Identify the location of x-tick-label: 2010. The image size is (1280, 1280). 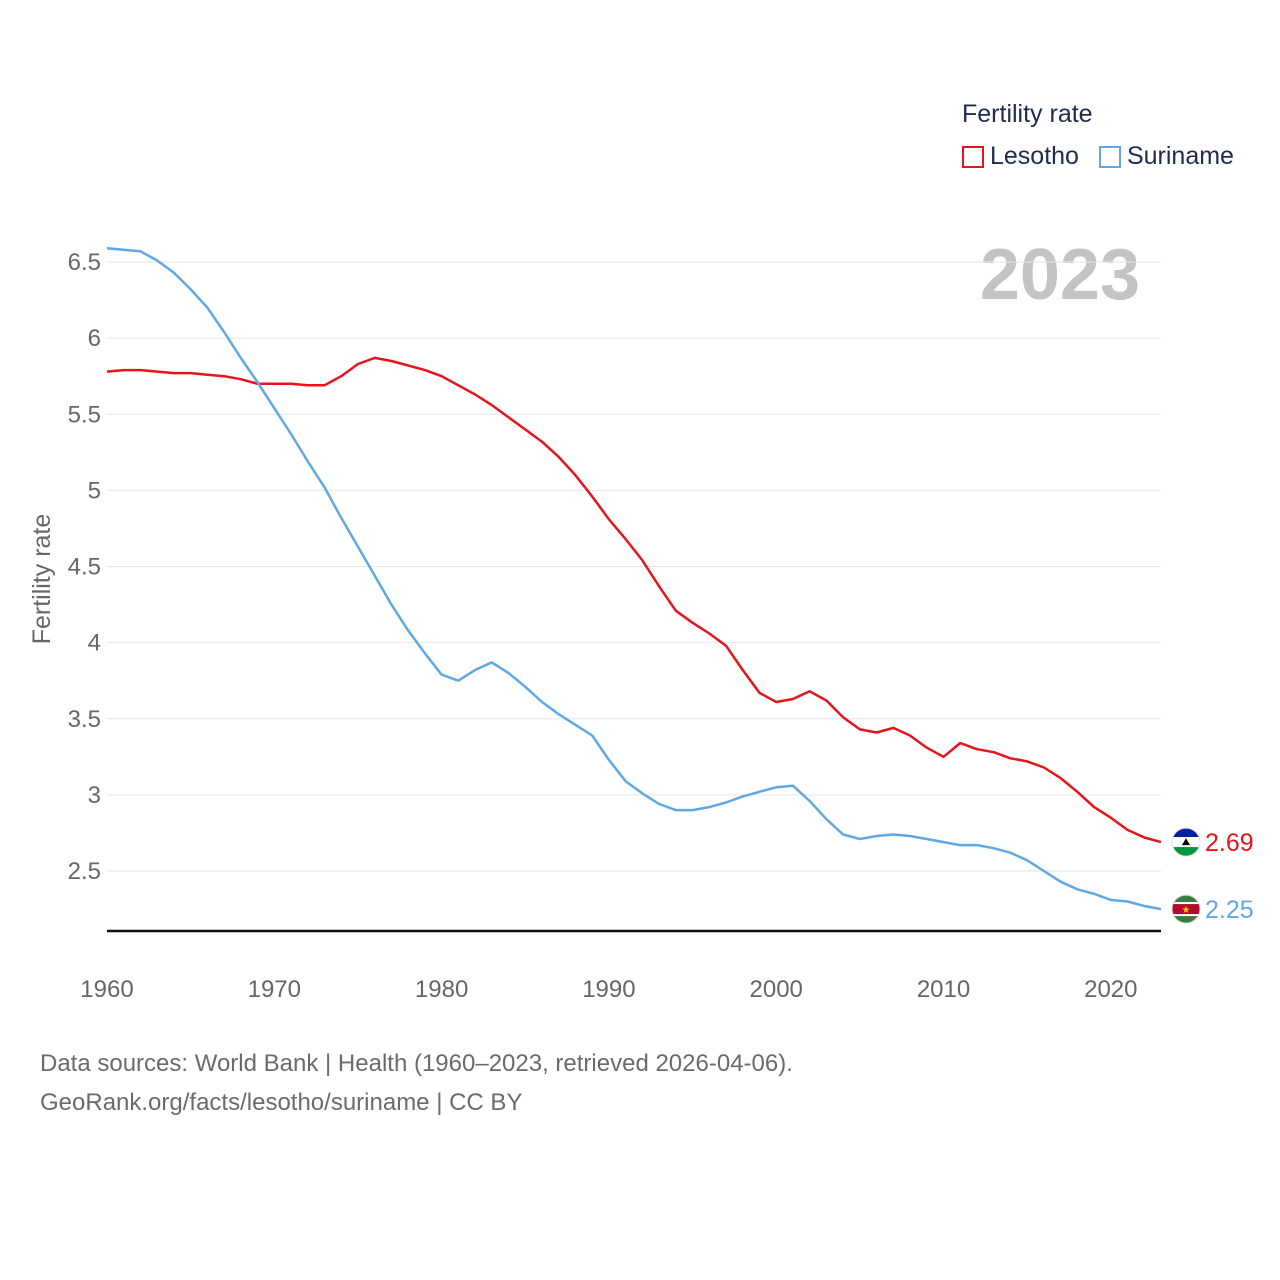
(943, 989).